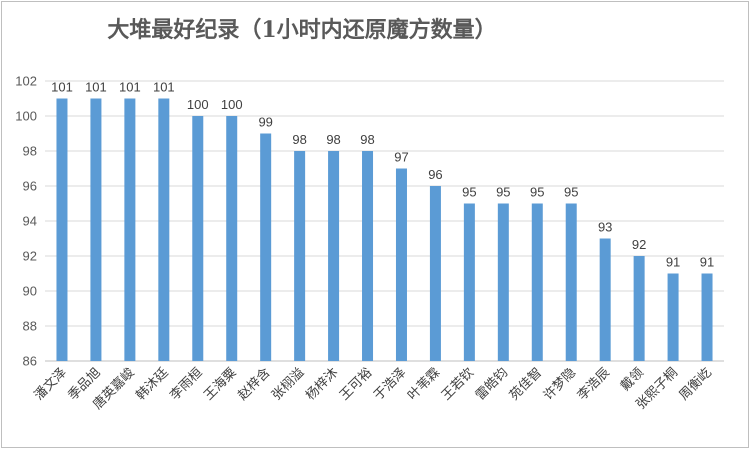 The image size is (750, 449). I want to click on y-tick-label: 94, so click(30, 221).